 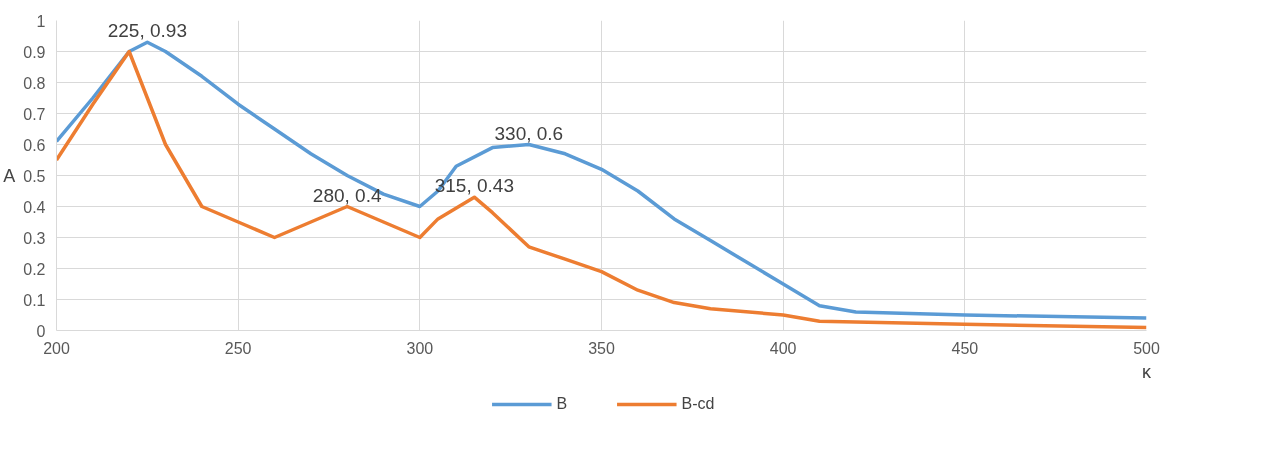 I want to click on x-tick-label: 400, so click(x=783, y=348).